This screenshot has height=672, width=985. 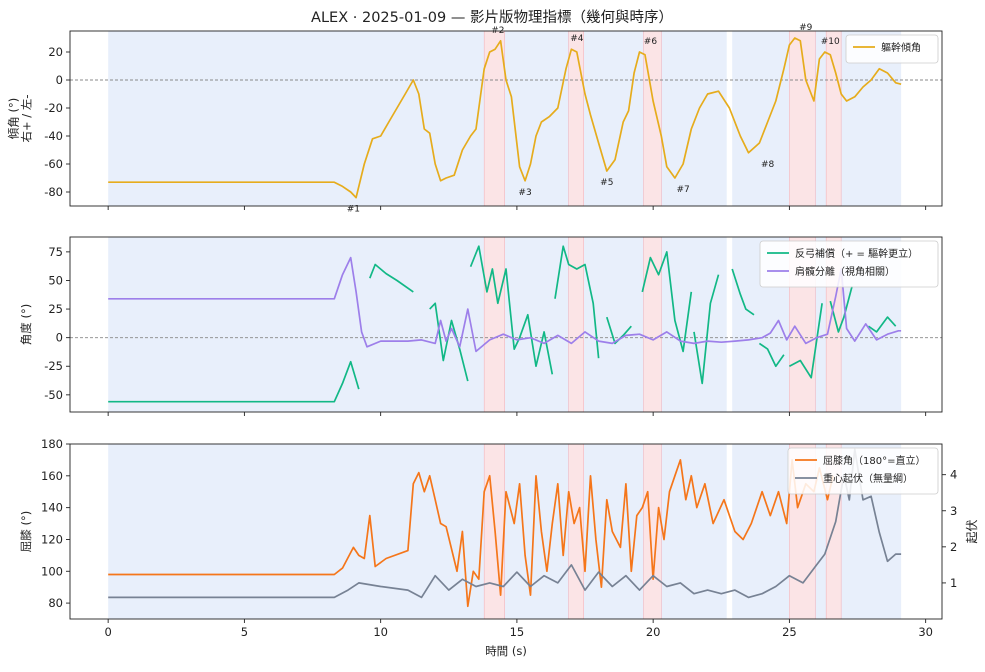 What do you see at coordinates (606, 183) in the screenshot?
I see `event-annotation: #5` at bounding box center [606, 183].